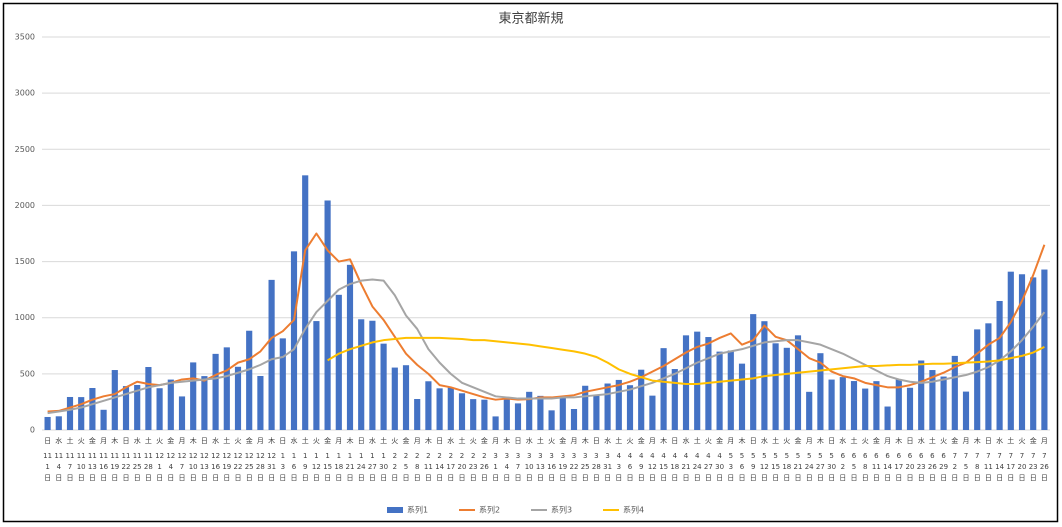  Describe the element at coordinates (529, 467) in the screenshot. I see `x-tick-label: 3 10 日` at that location.